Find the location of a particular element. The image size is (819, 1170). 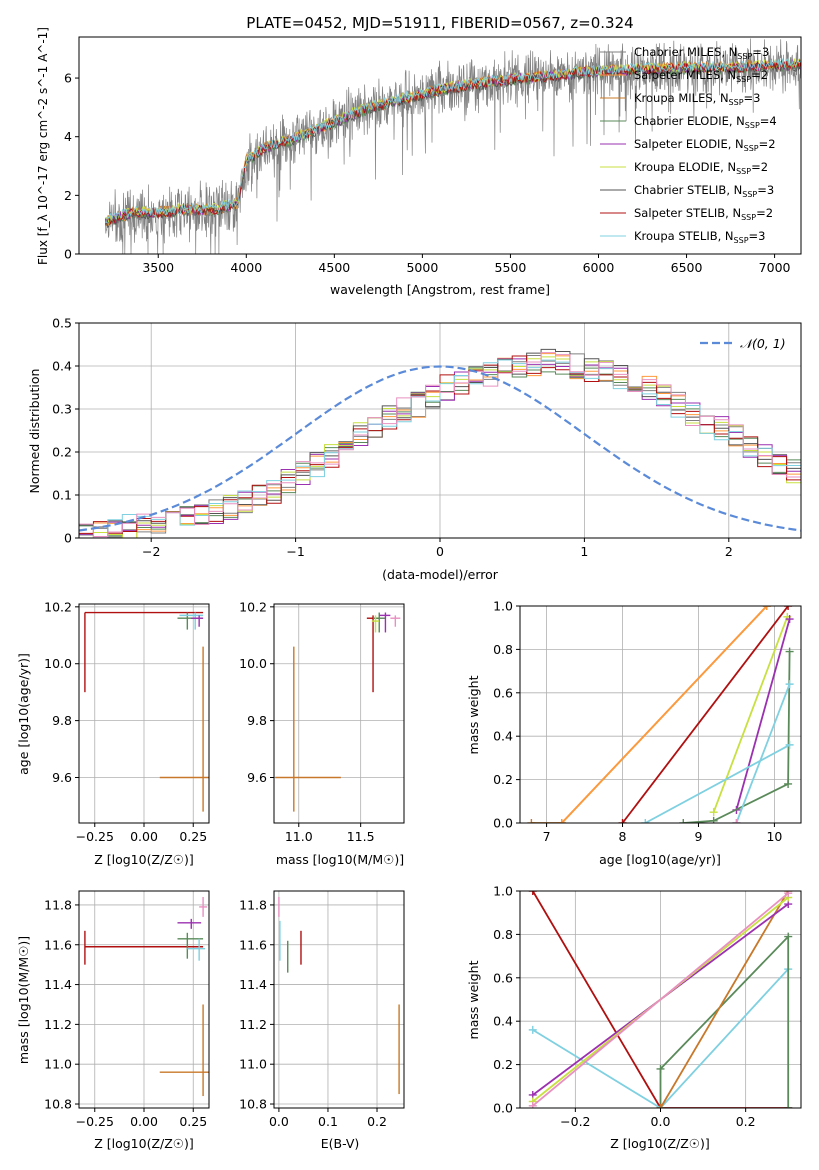

x-tick-label: −0.2 is located at coordinates (575, 1121).